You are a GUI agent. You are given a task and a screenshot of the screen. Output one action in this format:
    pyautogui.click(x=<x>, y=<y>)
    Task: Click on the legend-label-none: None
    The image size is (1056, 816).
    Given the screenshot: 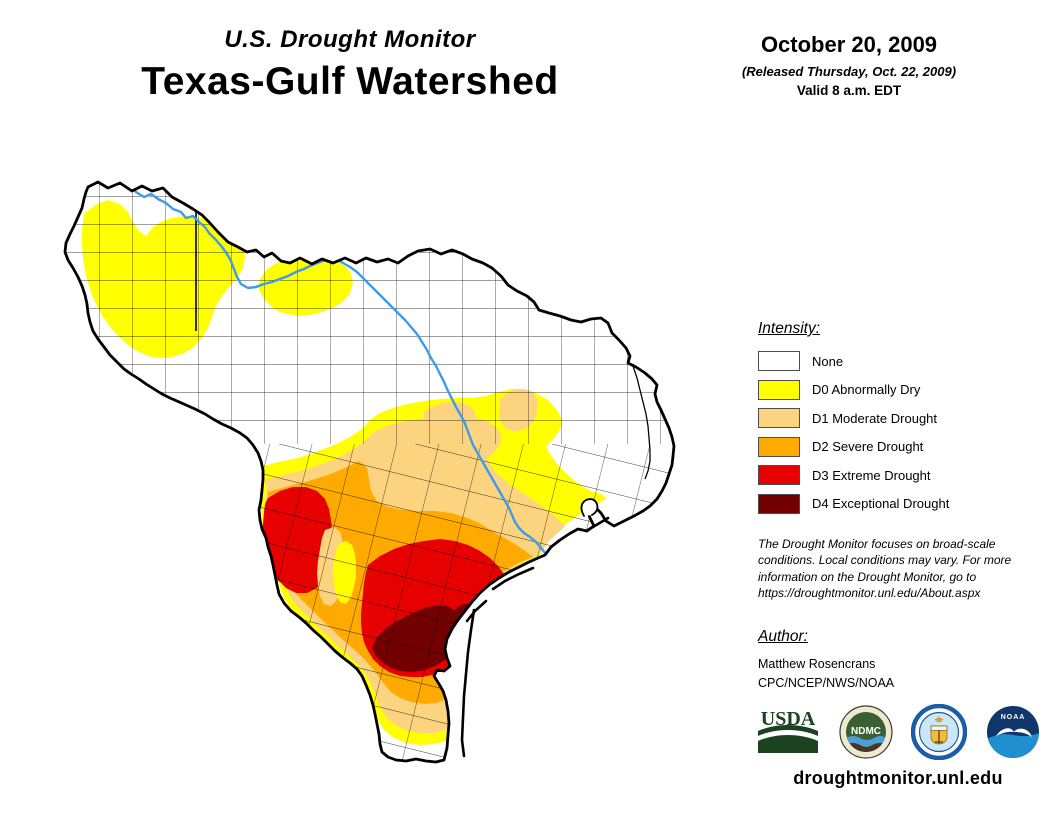 What is the action you would take?
    pyautogui.click(x=828, y=361)
    